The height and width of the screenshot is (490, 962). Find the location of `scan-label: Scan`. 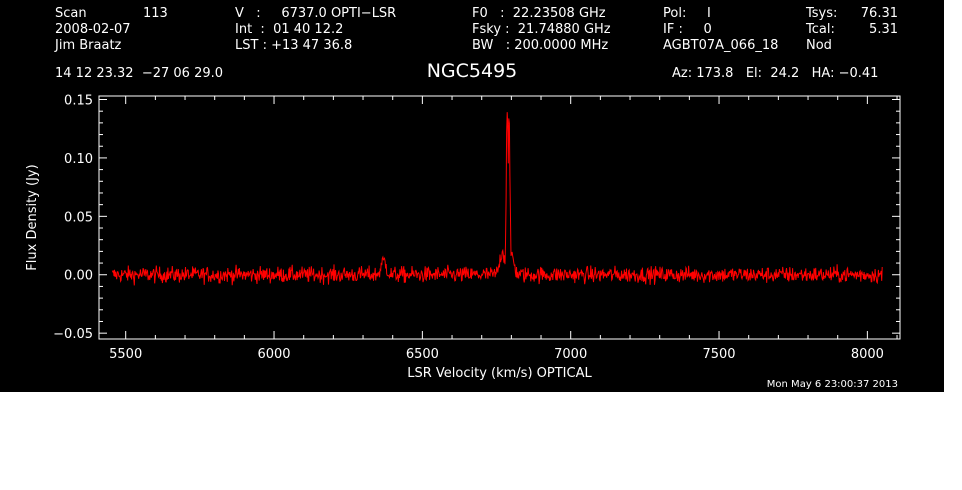

scan-label: Scan is located at coordinates (71, 13).